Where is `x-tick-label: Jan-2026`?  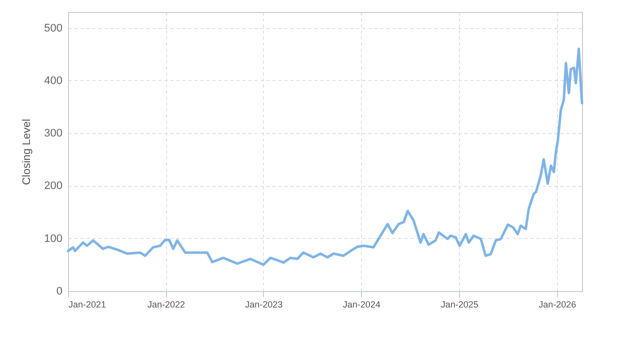
x-tick-label: Jan-2026 is located at coordinates (557, 305).